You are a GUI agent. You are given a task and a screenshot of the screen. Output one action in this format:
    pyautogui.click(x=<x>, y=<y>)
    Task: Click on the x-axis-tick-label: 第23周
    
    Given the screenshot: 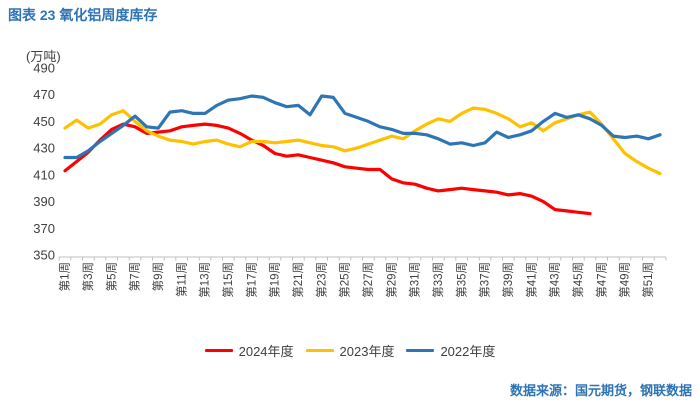 What is the action you would take?
    pyautogui.click(x=321, y=280)
    